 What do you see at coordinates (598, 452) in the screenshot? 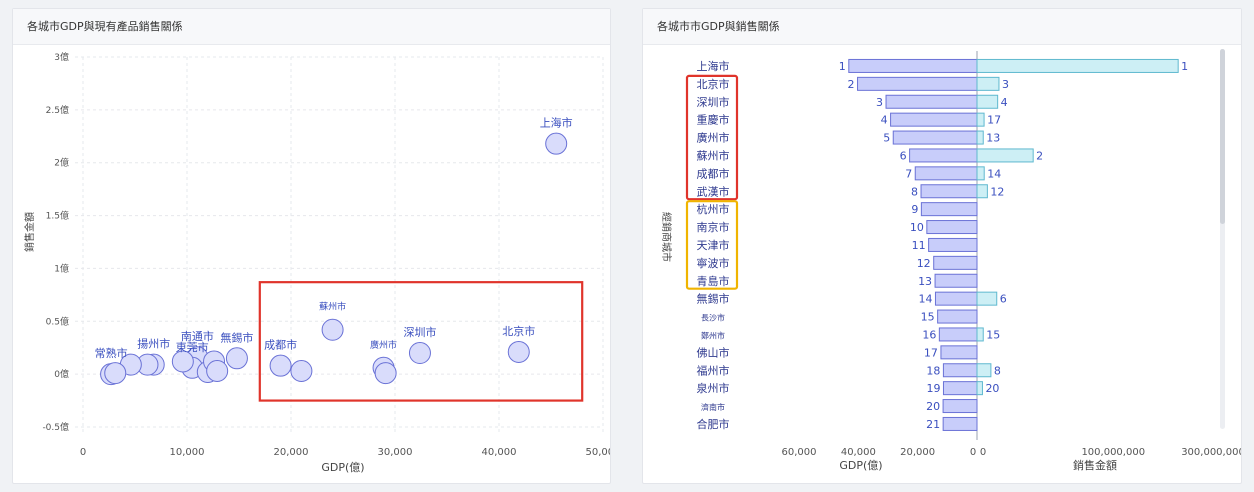
I see `x-tick-label: 50,000` at bounding box center [598, 452].